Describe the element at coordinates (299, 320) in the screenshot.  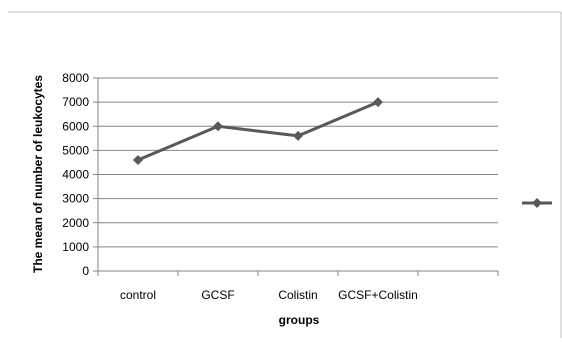
I see `x-axis-label: groups` at that location.